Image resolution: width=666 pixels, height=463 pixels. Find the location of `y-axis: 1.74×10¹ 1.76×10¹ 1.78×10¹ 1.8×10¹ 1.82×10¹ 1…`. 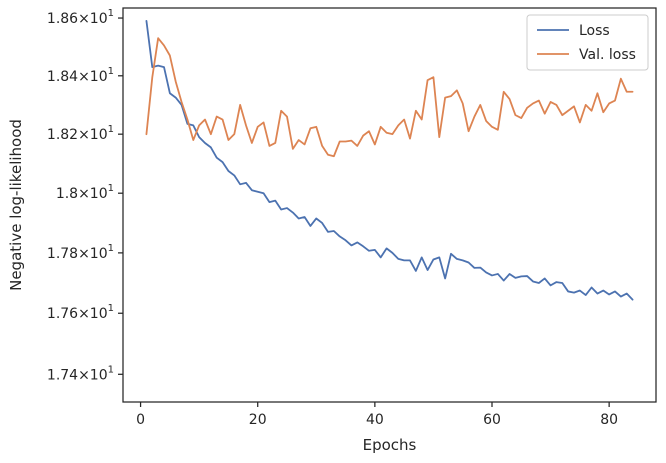

y-axis: 1.74×10¹ 1.76×10¹ 1.78×10¹ 1.8×10¹ 1.82×10¹ 1… is located at coordinates (85, 195).